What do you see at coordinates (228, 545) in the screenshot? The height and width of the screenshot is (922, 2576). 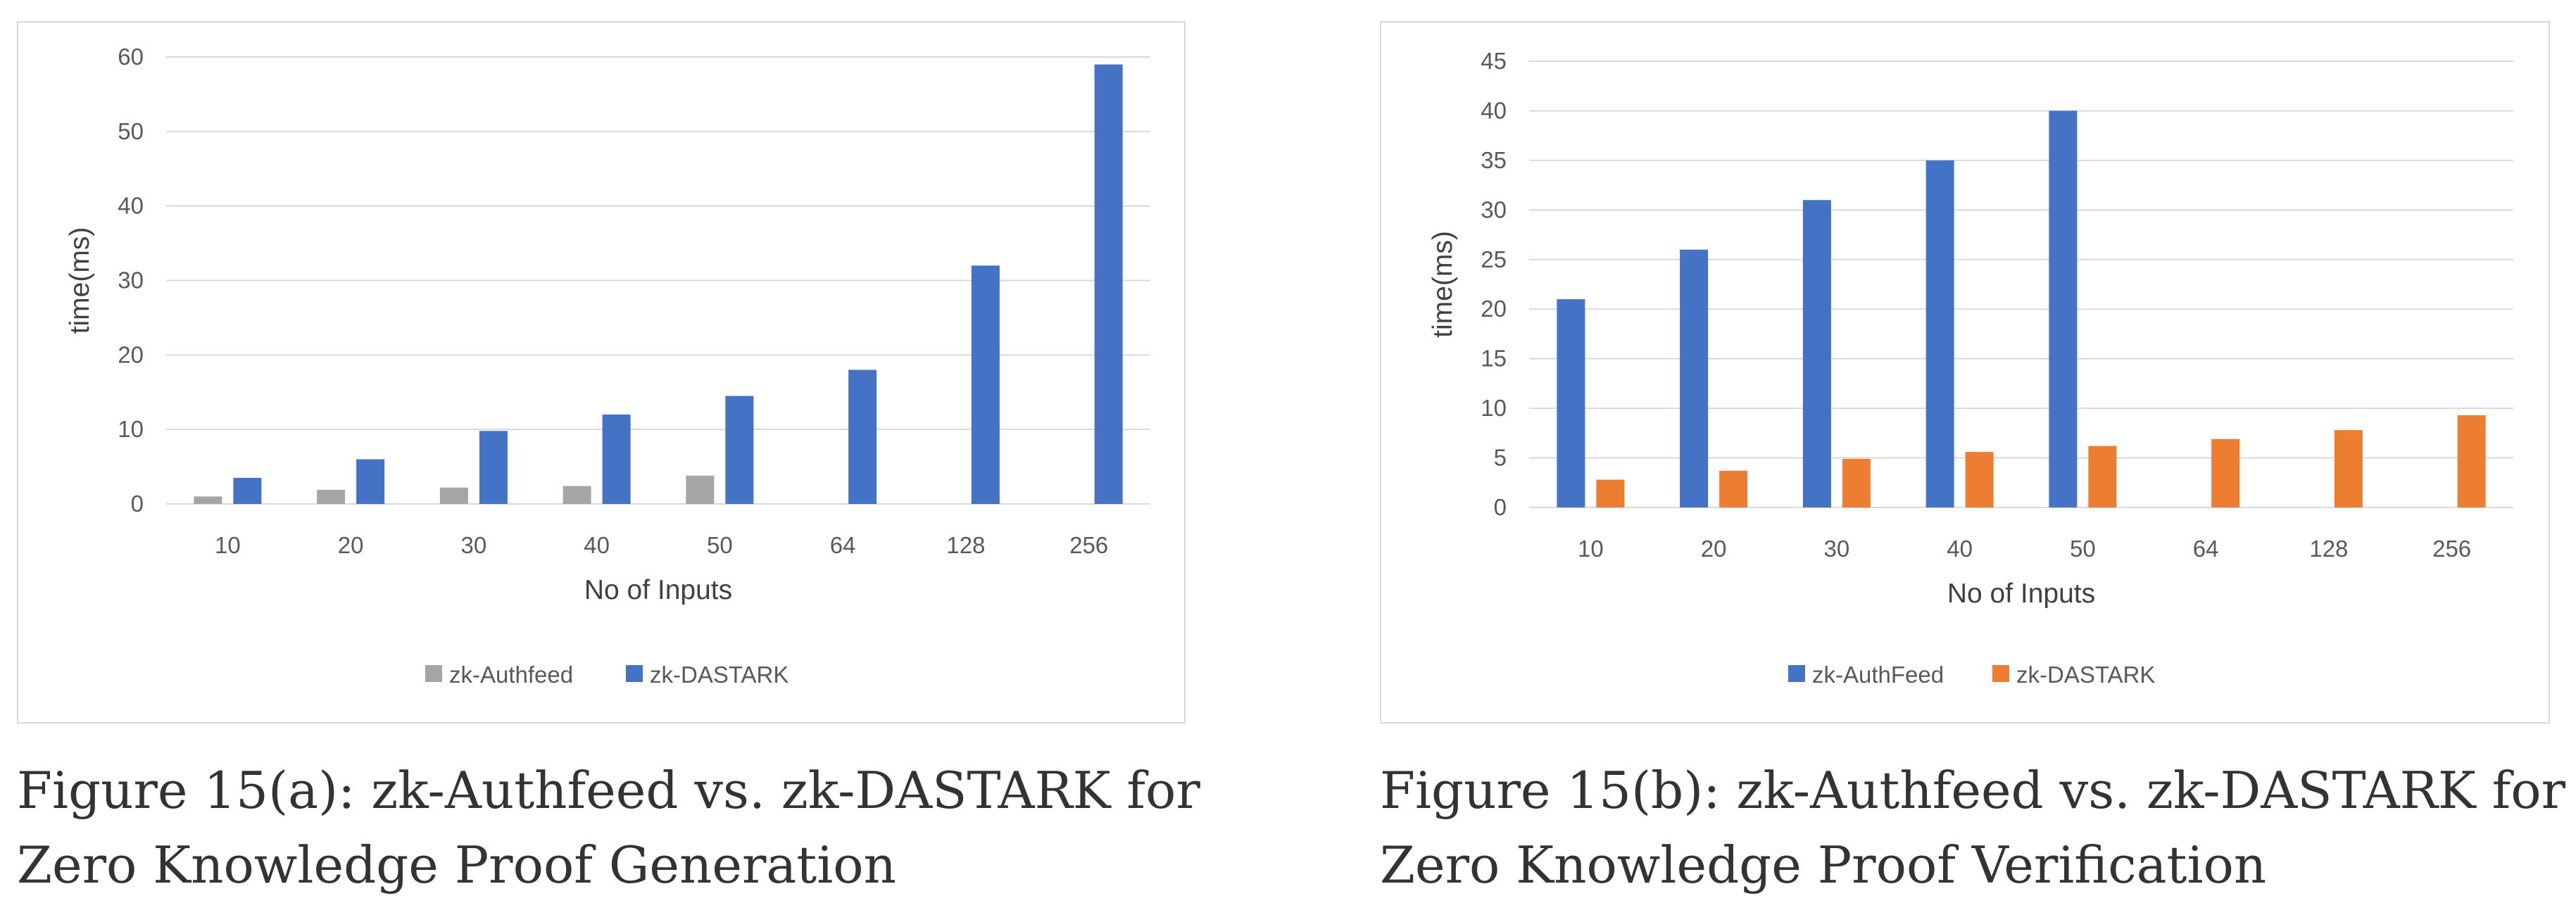 I see `chart-a-x-tick-label: 10` at bounding box center [228, 545].